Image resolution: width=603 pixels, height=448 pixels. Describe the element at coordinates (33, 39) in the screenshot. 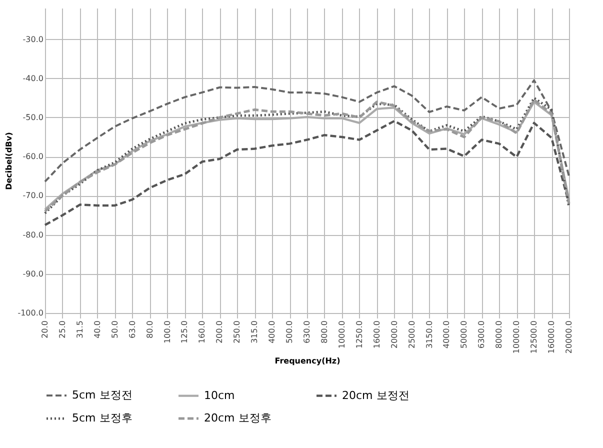

I see `y-tick-label: -30.0` at that location.